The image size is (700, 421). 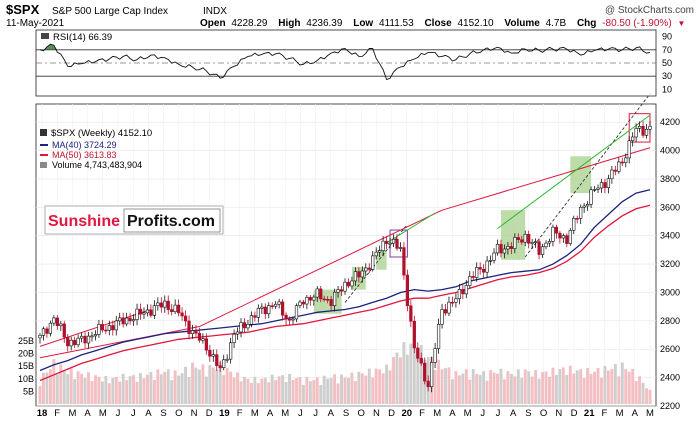 I want to click on trend-line-green, so click(x=574, y=172).